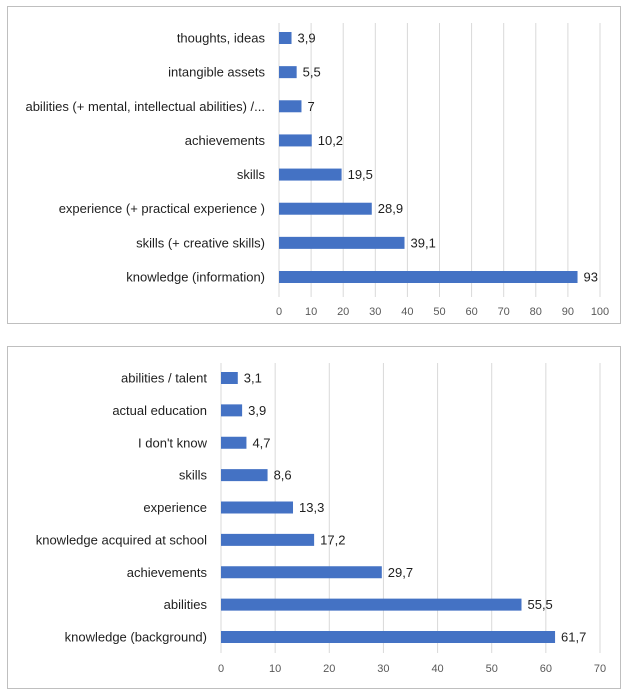  I want to click on top-chart-x-tick-label: 100, so click(600, 312).